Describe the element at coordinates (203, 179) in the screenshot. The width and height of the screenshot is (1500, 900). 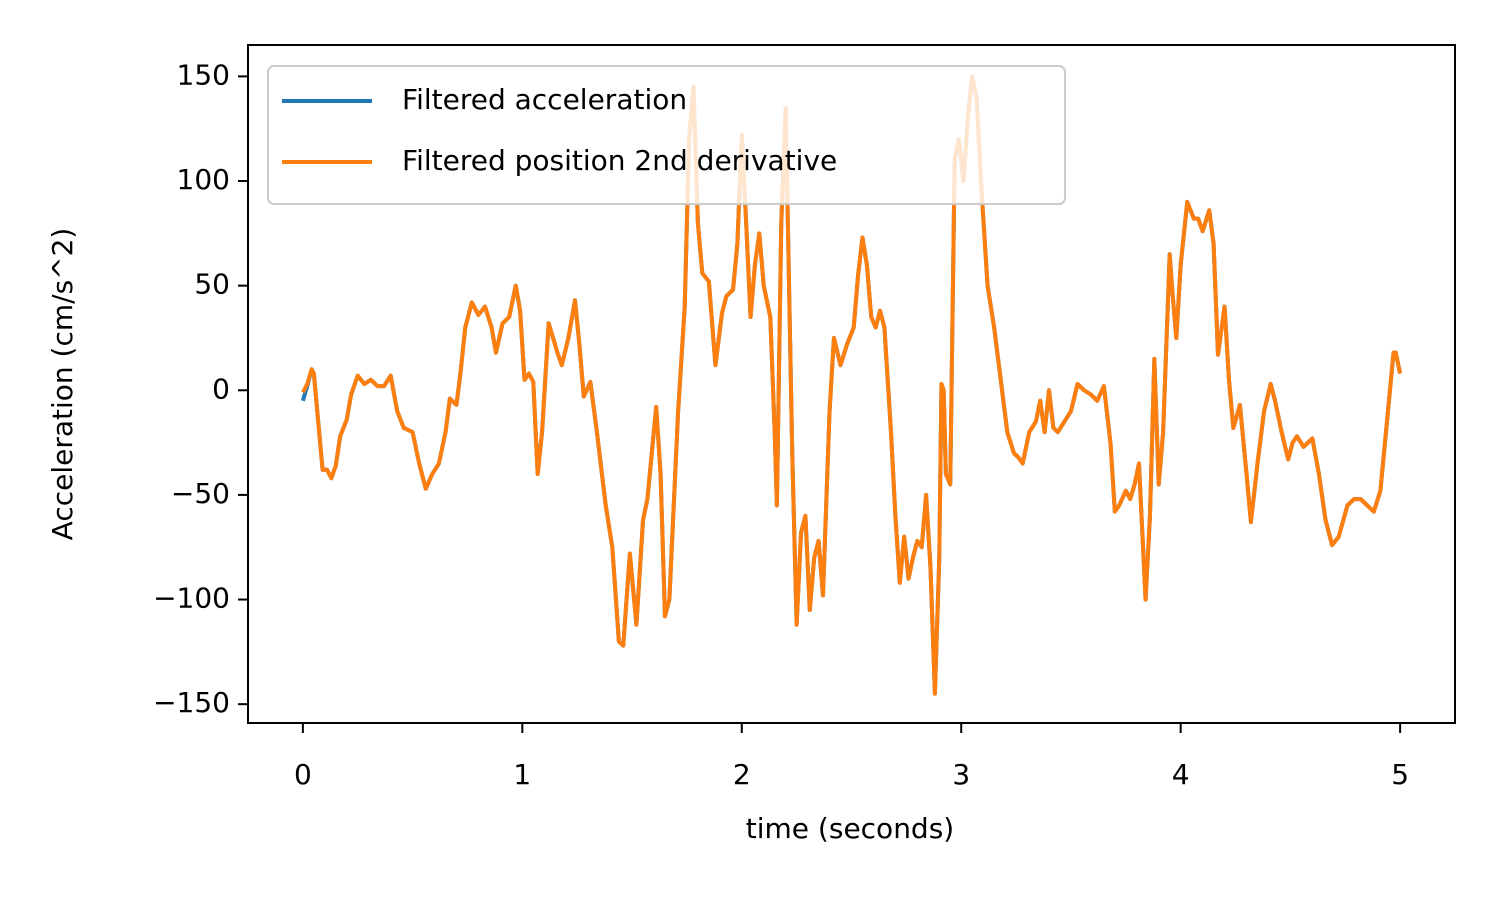
I see `y-tick-label: 100` at that location.